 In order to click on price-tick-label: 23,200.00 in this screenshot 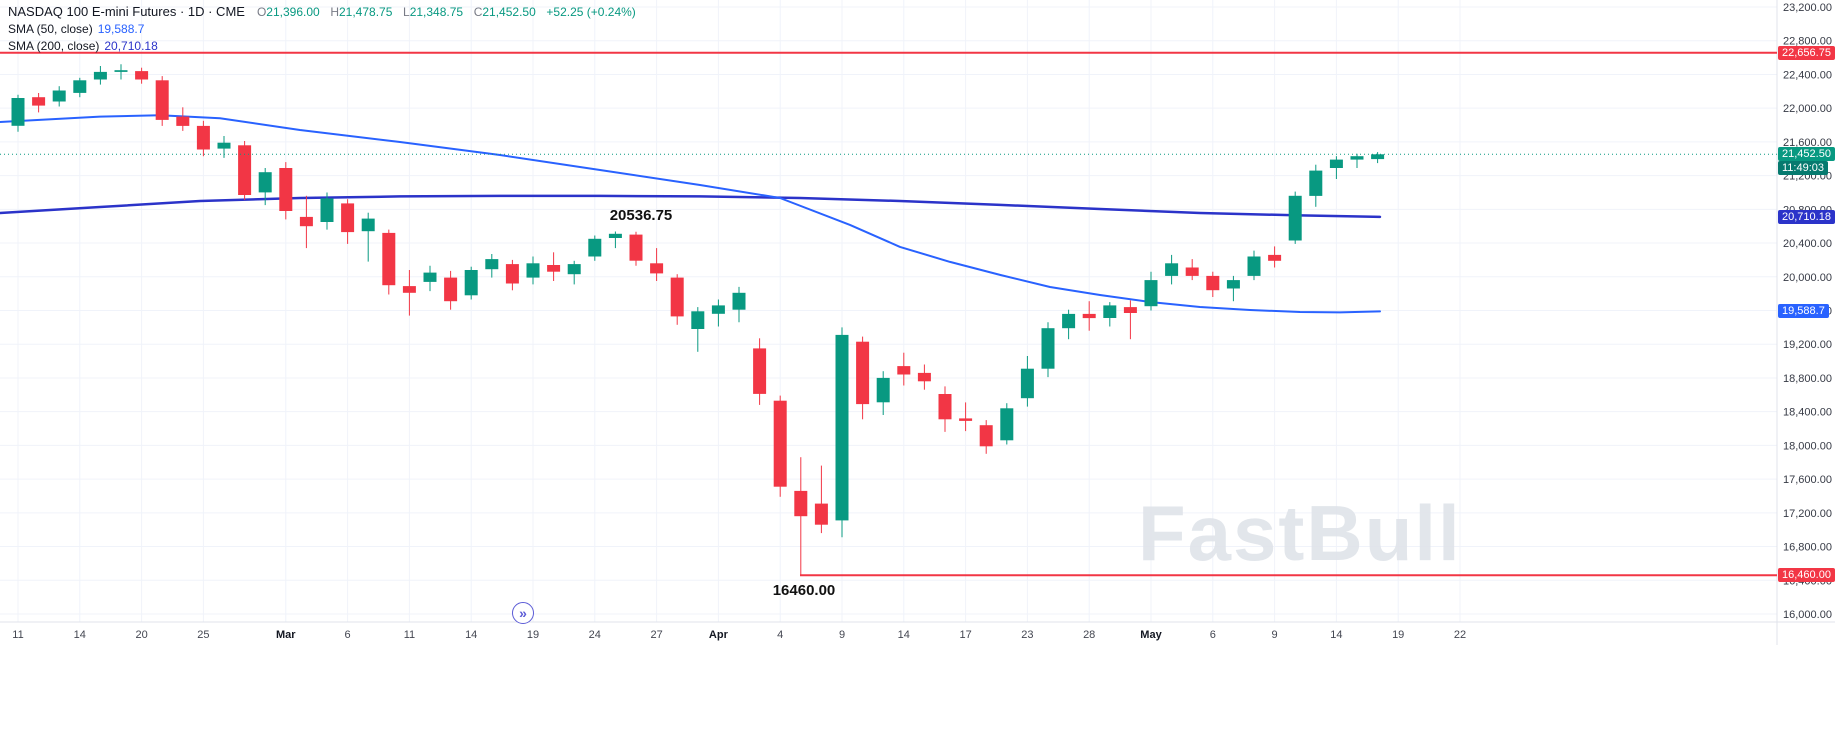, I will do `click(1807, 8)`.